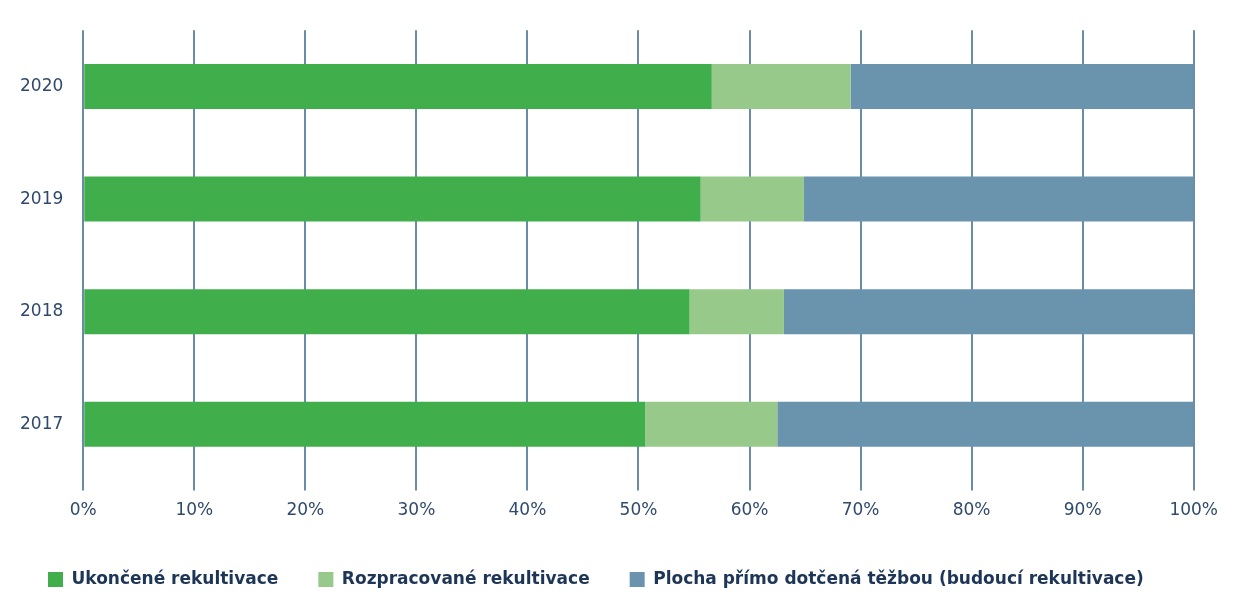 This screenshot has width=1236, height=603. Describe the element at coordinates (194, 509) in the screenshot. I see `x-tick-label: 10%` at that location.